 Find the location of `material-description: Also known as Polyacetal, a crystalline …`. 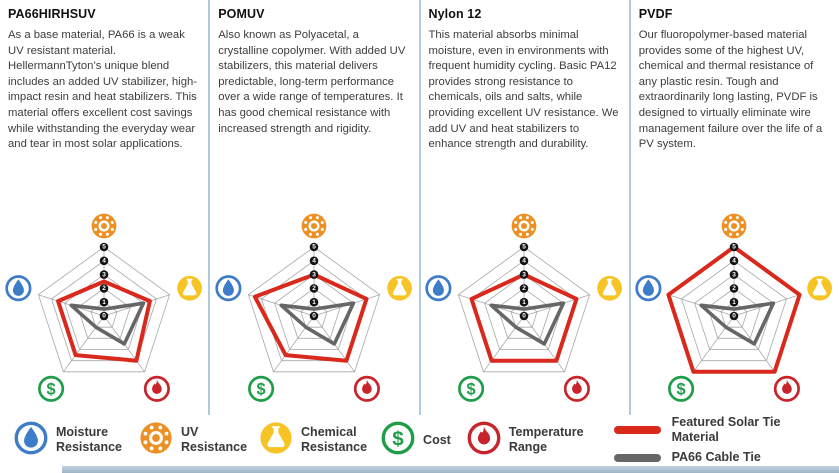

material-description: Also known as Polyacetal, a crystalline … is located at coordinates (312, 82).